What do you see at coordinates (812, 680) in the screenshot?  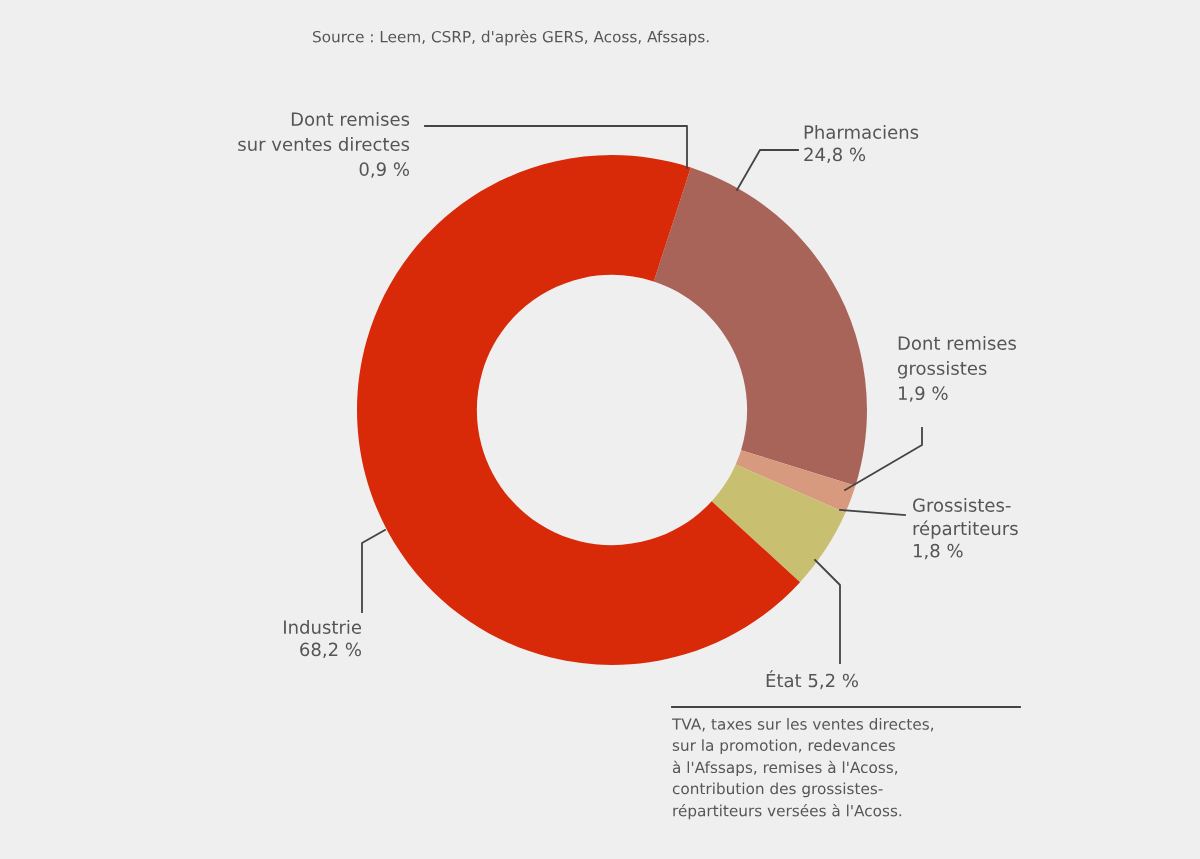 I see `slice-label: État 5,2 %` at bounding box center [812, 680].